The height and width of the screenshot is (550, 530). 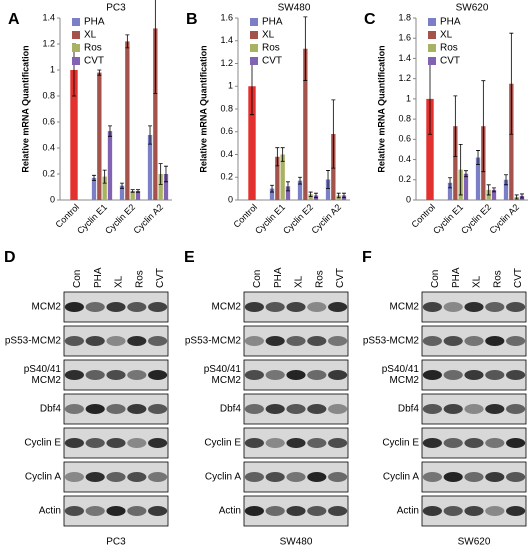 What do you see at coordinates (192, 19) in the screenshot?
I see `panel-letter: B` at bounding box center [192, 19].